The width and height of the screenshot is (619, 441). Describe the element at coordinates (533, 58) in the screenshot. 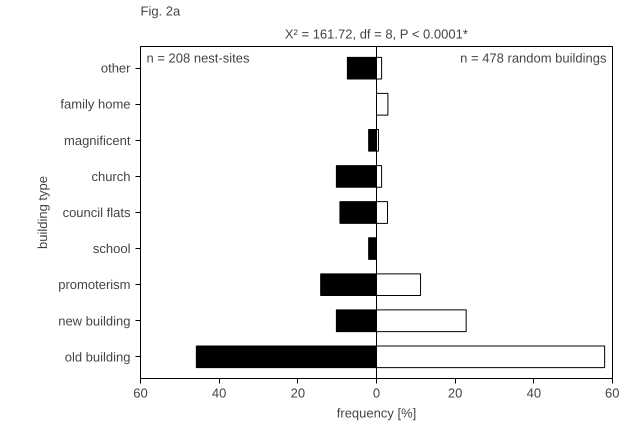

I see `annotation: n = 478 random buildings` at that location.